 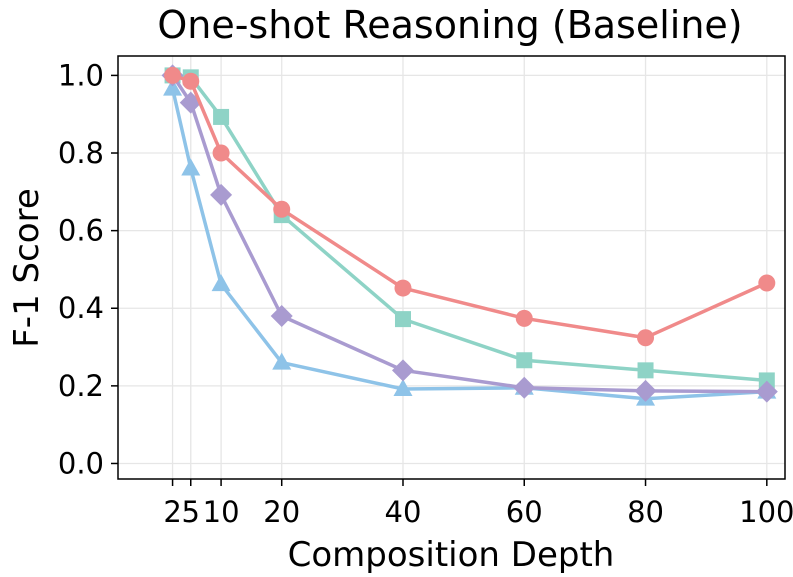 What do you see at coordinates (81, 153) in the screenshot?
I see `y-tick-label: 0.8` at bounding box center [81, 153].